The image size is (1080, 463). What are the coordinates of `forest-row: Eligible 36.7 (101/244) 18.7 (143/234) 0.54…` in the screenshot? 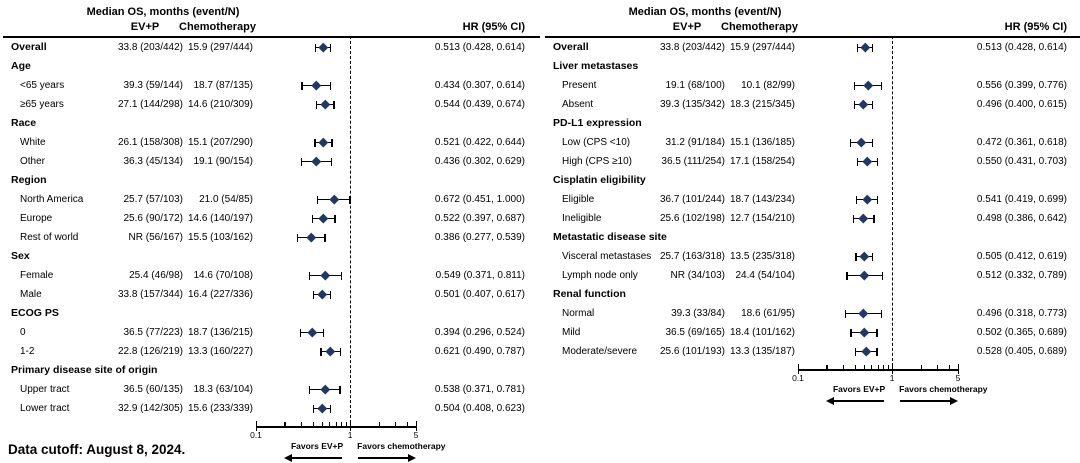 It's located at (812, 199).